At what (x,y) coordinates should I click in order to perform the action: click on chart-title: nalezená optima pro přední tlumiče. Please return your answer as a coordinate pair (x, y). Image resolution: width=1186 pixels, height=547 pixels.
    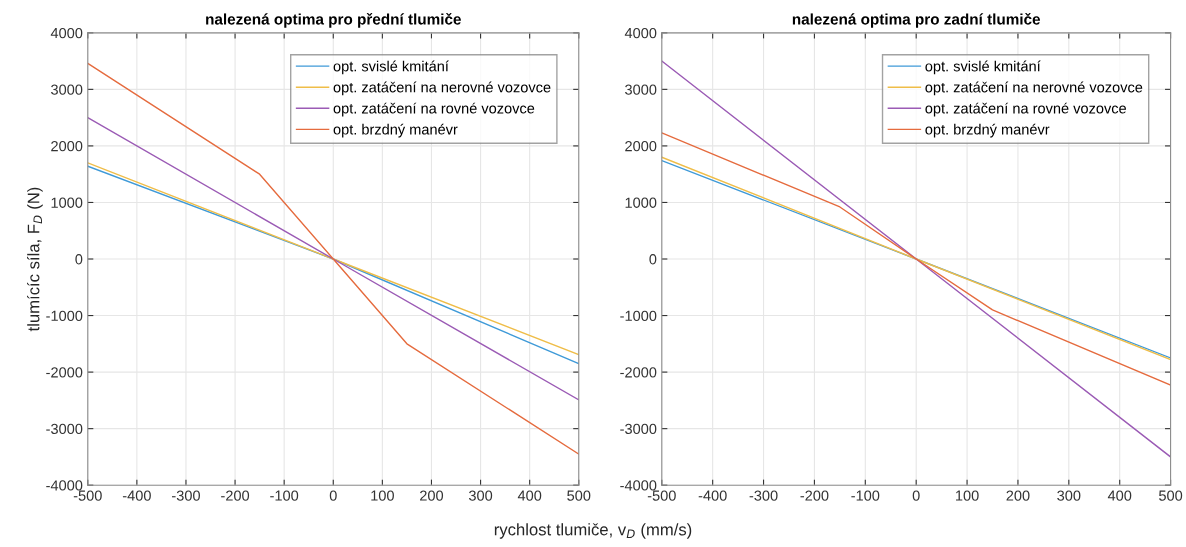
    Looking at the image, I should click on (333, 20).